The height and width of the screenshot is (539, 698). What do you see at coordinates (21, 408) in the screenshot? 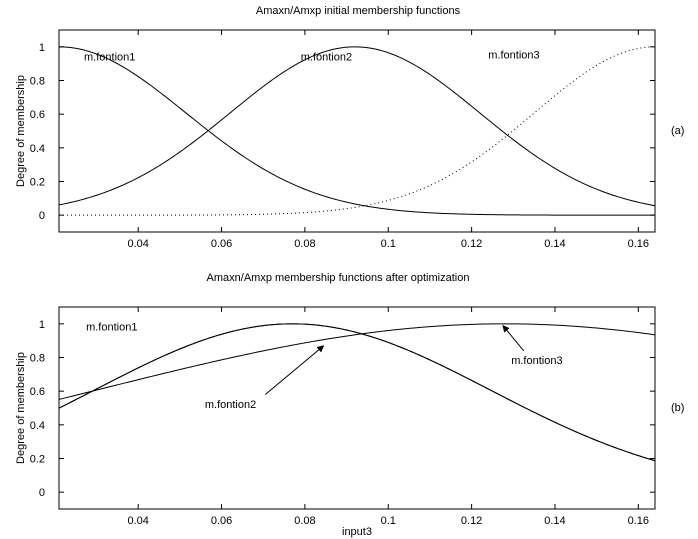
I see `panel-b-ylabel: Degree of membership` at bounding box center [21, 408].